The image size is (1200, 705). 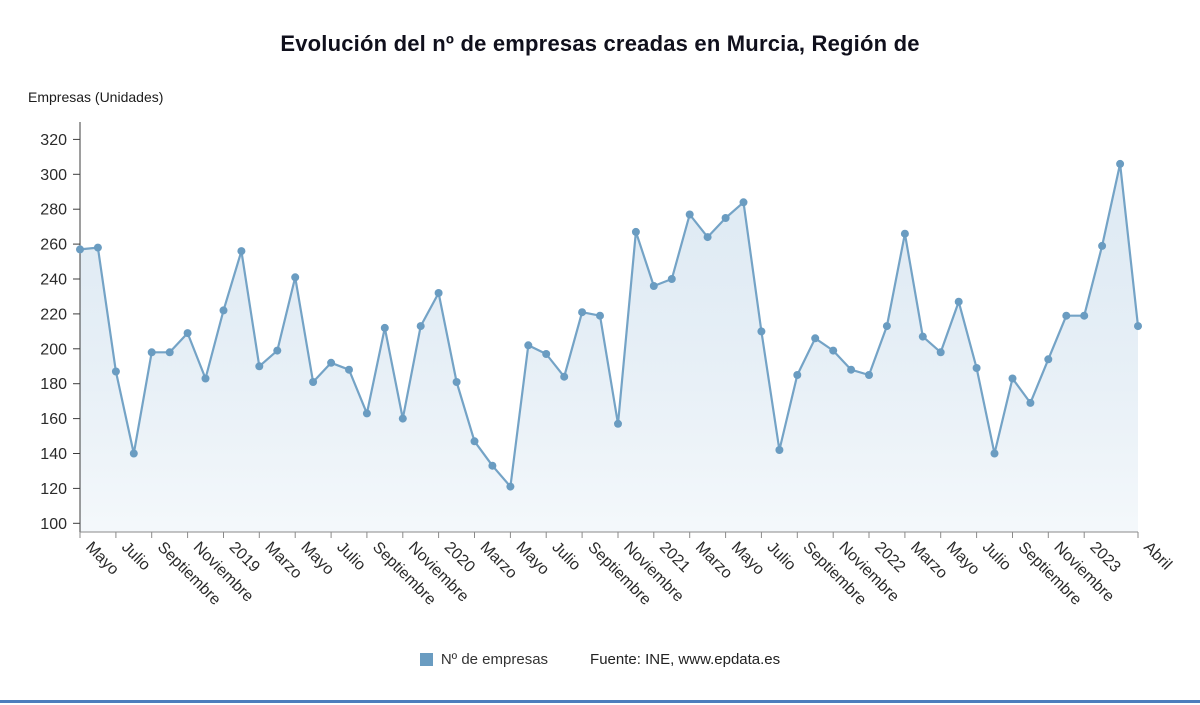 I want to click on y-tick-label: 300, so click(x=53, y=175).